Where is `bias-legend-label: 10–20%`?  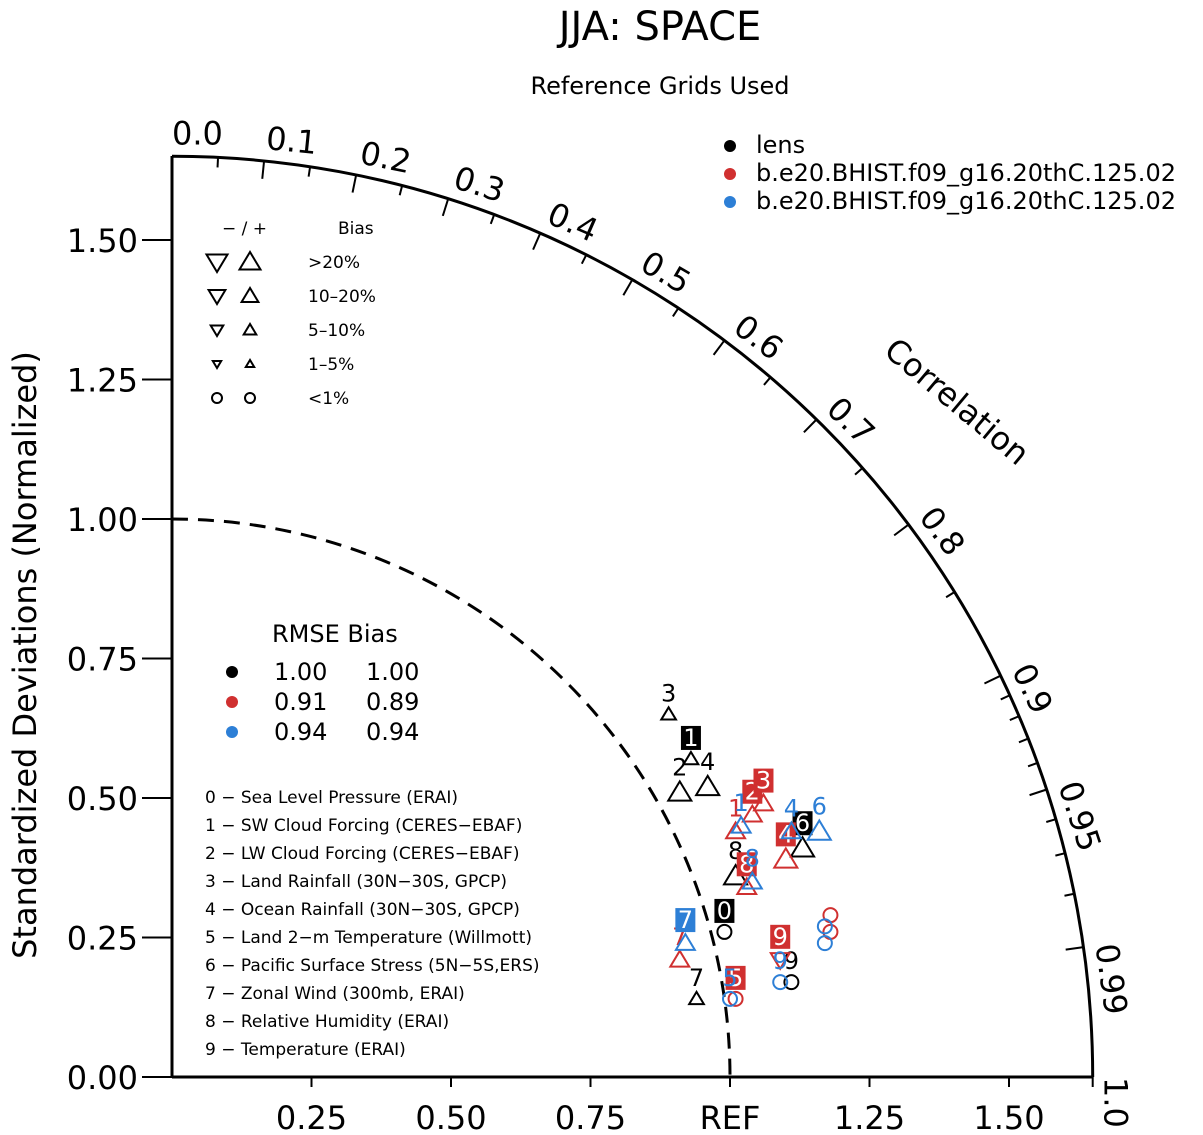
bias-legend-label: 10–20% is located at coordinates (342, 297).